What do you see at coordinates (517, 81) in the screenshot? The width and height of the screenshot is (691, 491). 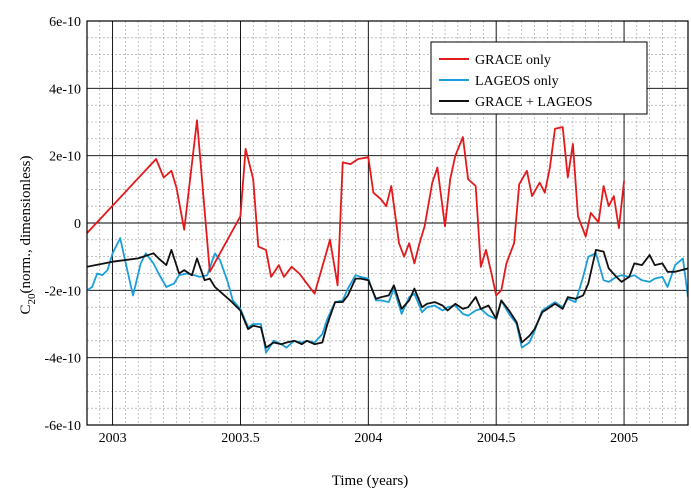 I see `legend-label: LAGEOS only` at bounding box center [517, 81].